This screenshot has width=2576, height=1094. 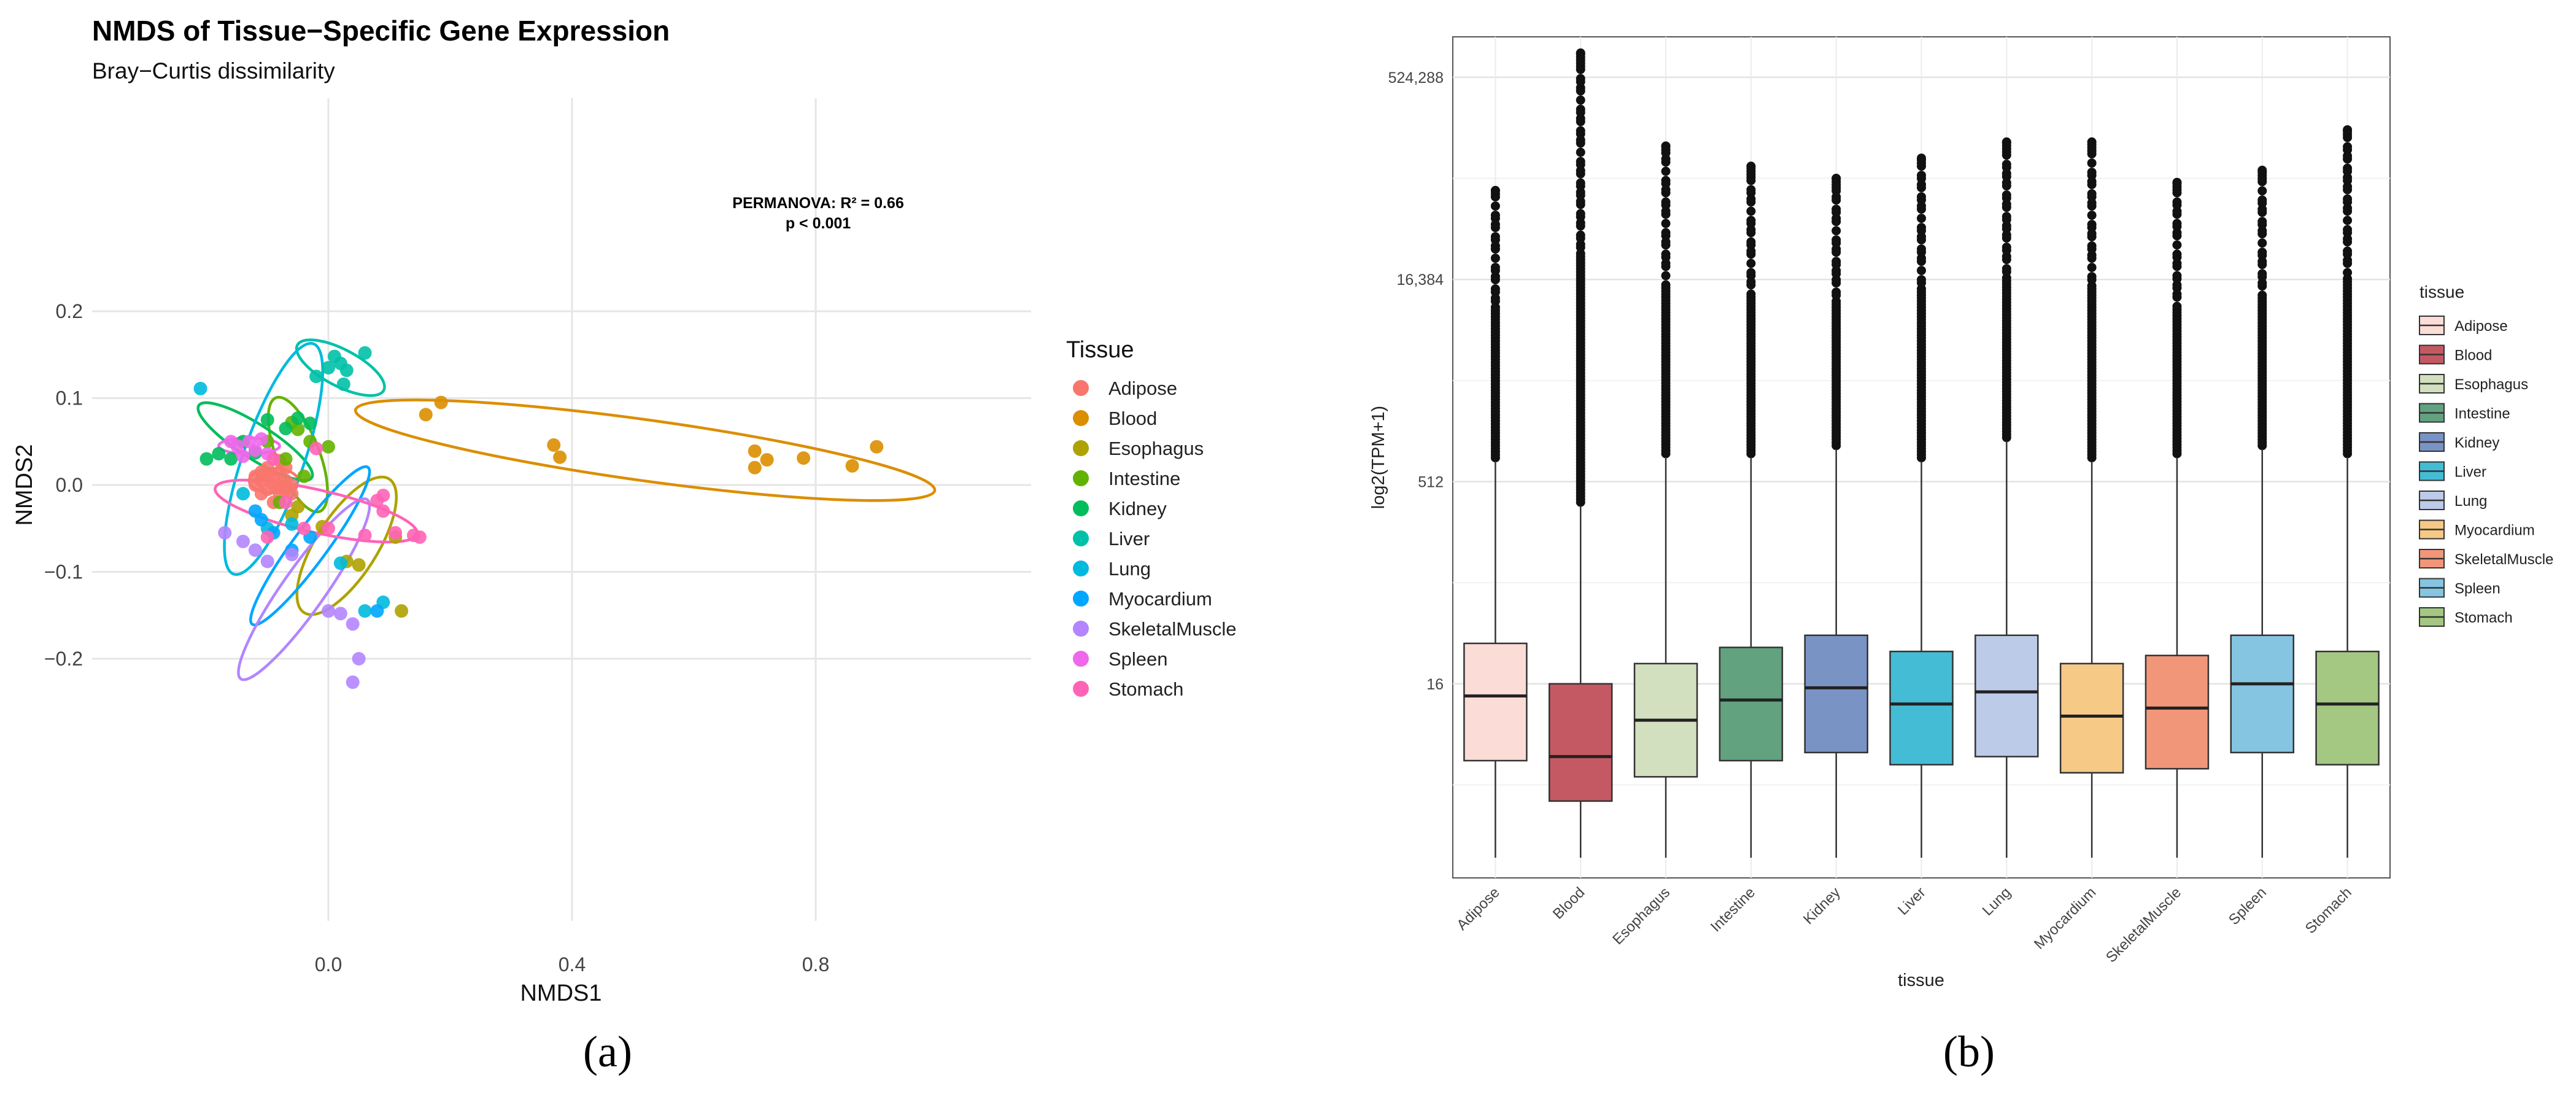 I want to click on legend-key-blood, so click(x=1081, y=418).